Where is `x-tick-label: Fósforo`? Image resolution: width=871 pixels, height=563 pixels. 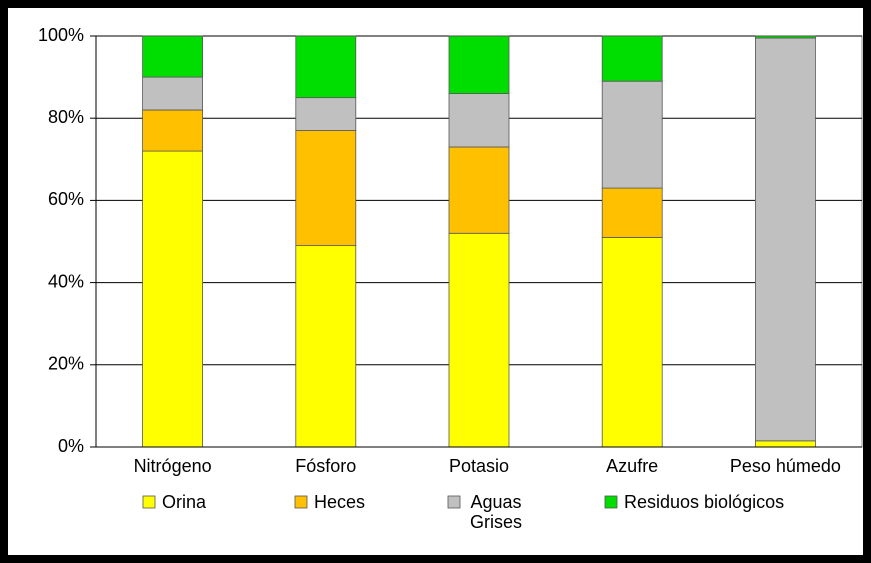
x-tick-label: Fósforo is located at coordinates (325, 466).